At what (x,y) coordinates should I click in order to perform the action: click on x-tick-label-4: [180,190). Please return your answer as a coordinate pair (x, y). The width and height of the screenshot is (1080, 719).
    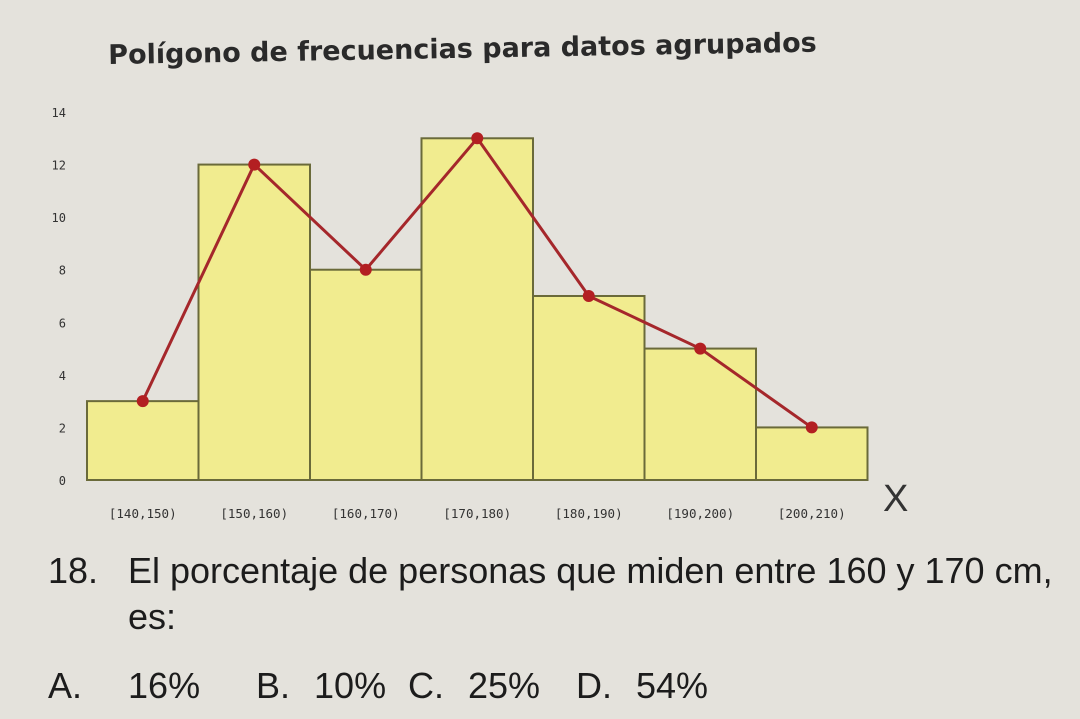
    Looking at the image, I should click on (589, 513).